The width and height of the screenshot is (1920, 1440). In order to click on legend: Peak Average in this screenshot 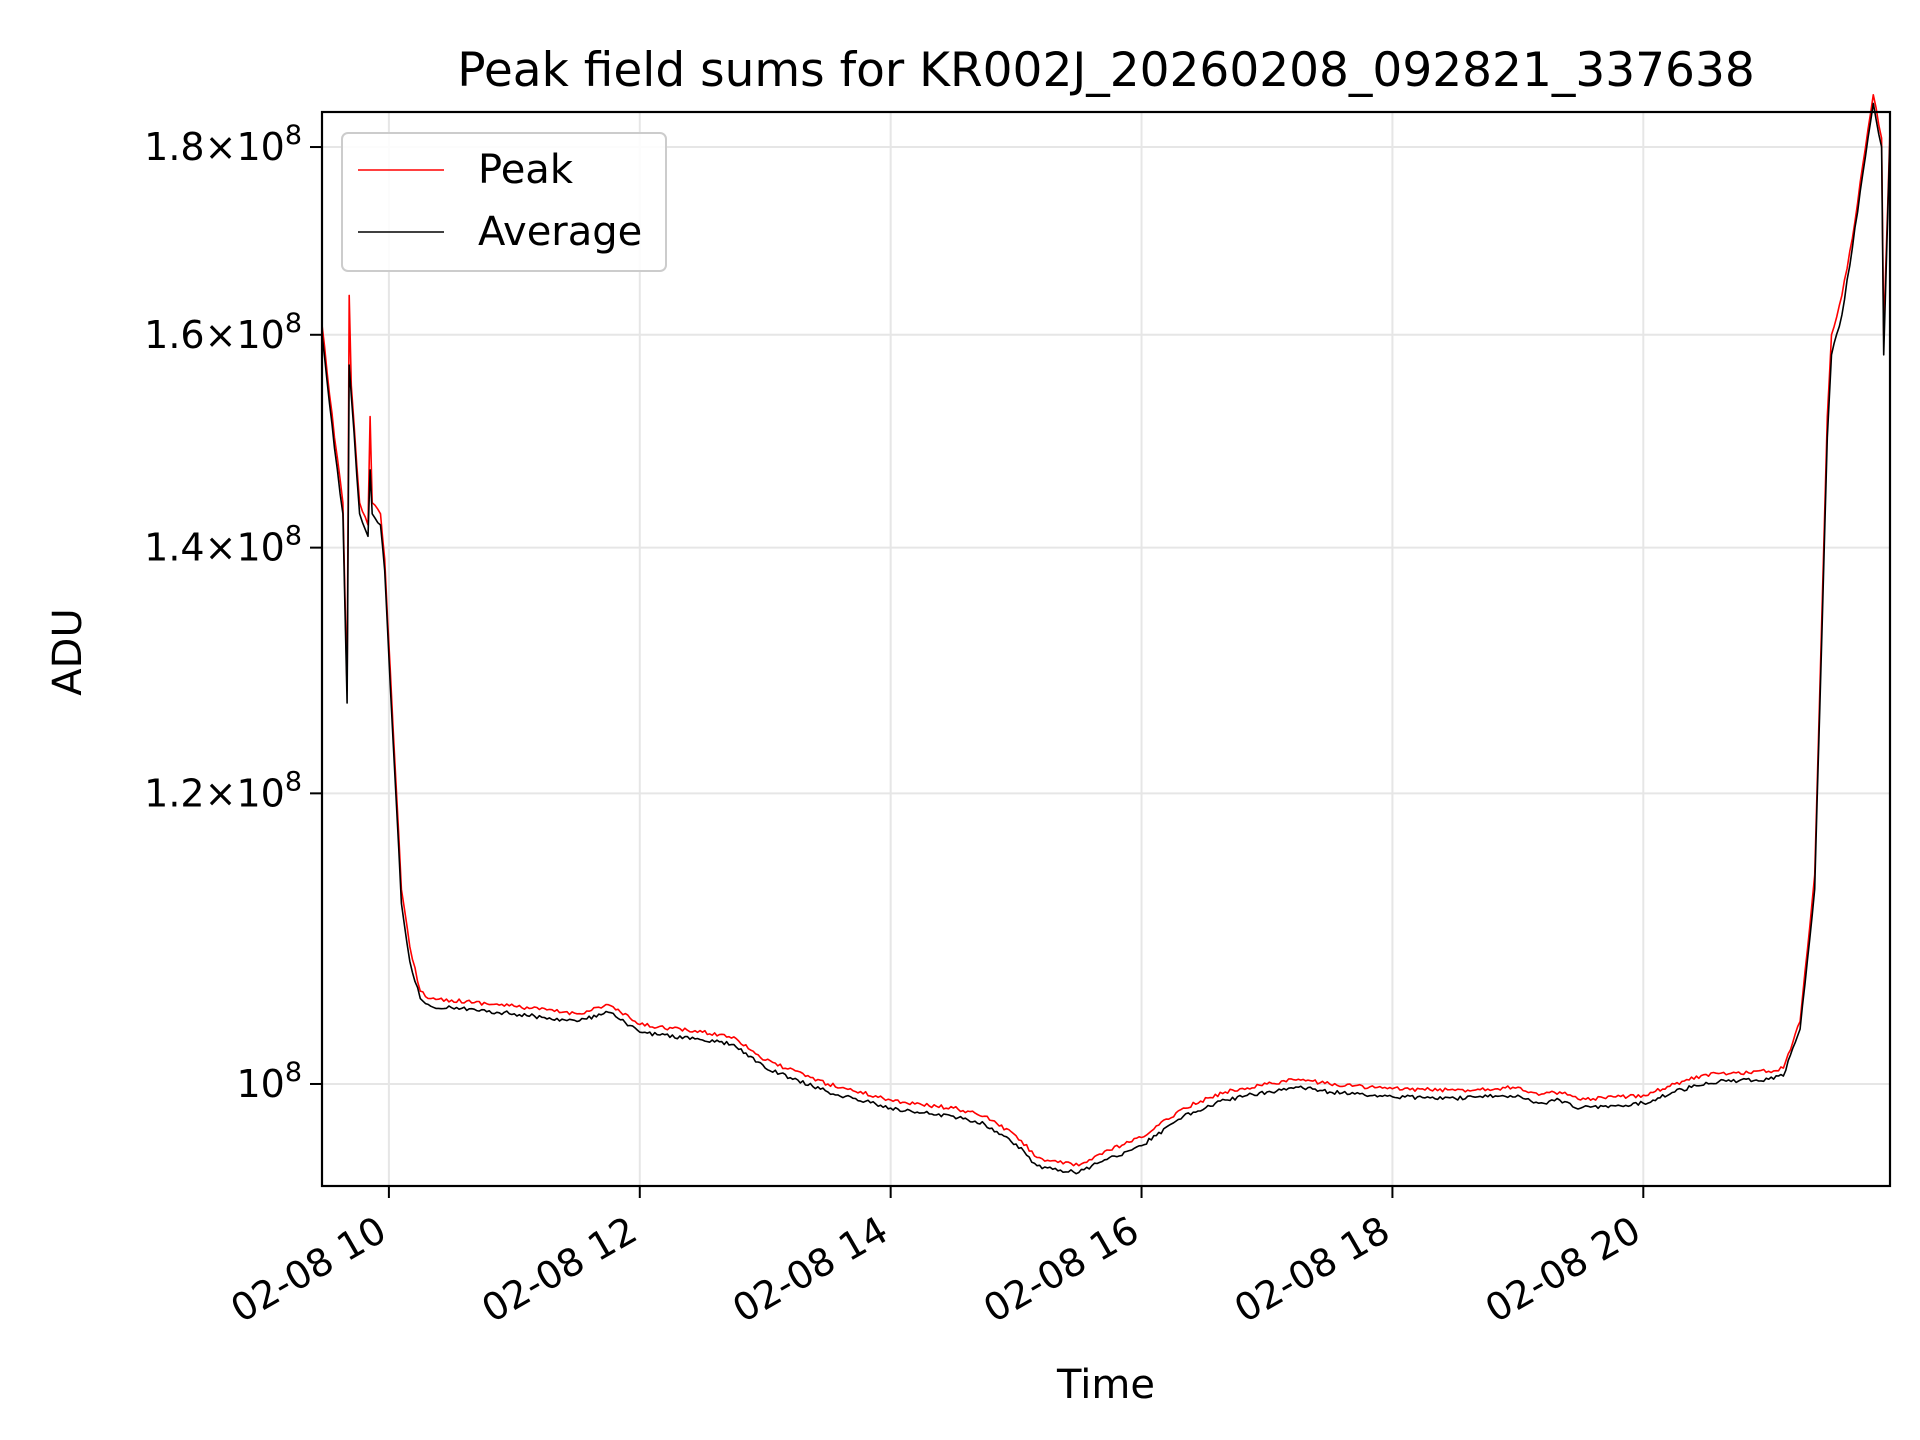, I will do `click(504, 202)`.